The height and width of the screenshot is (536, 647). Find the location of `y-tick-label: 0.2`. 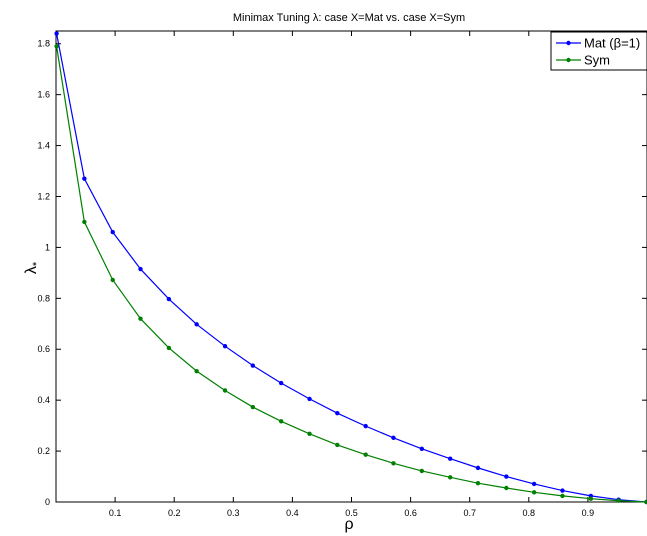

y-tick-label: 0.2 is located at coordinates (43, 451).